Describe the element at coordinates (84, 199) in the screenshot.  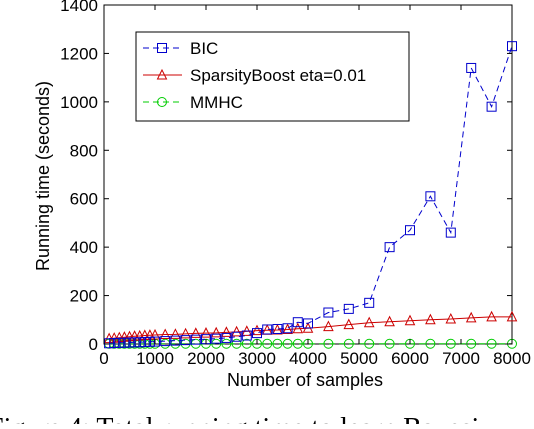
I see `y-tick-label: 600` at that location.